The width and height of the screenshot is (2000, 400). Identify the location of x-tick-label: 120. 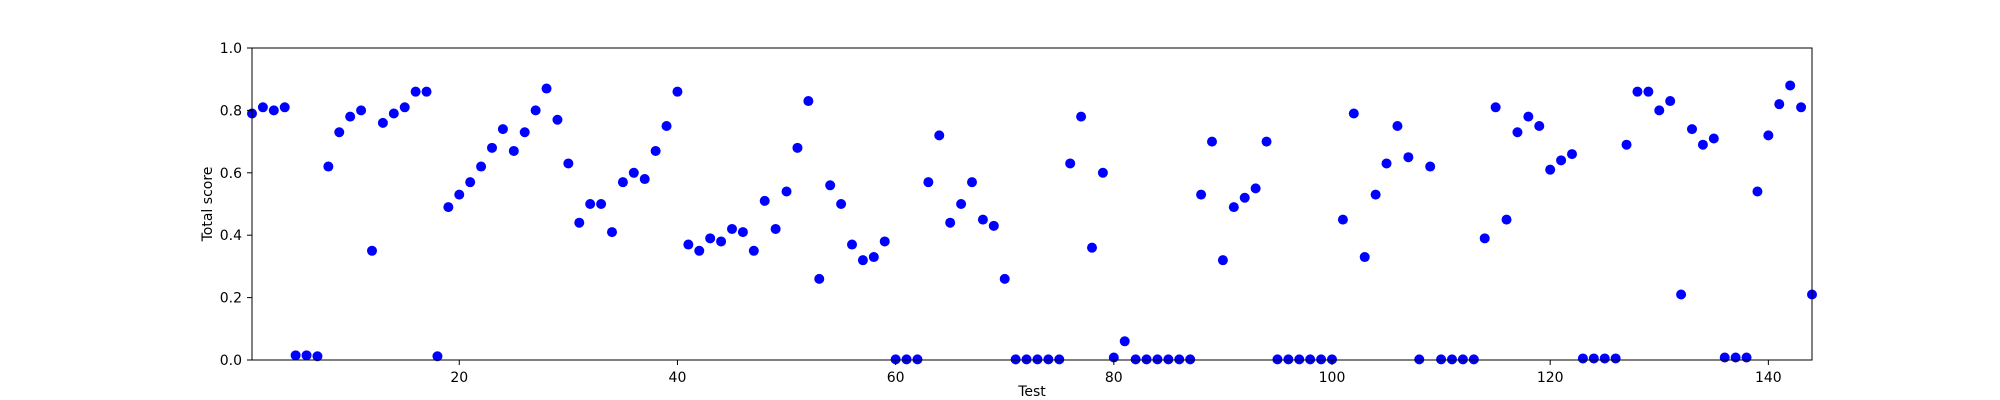
(1550, 378).